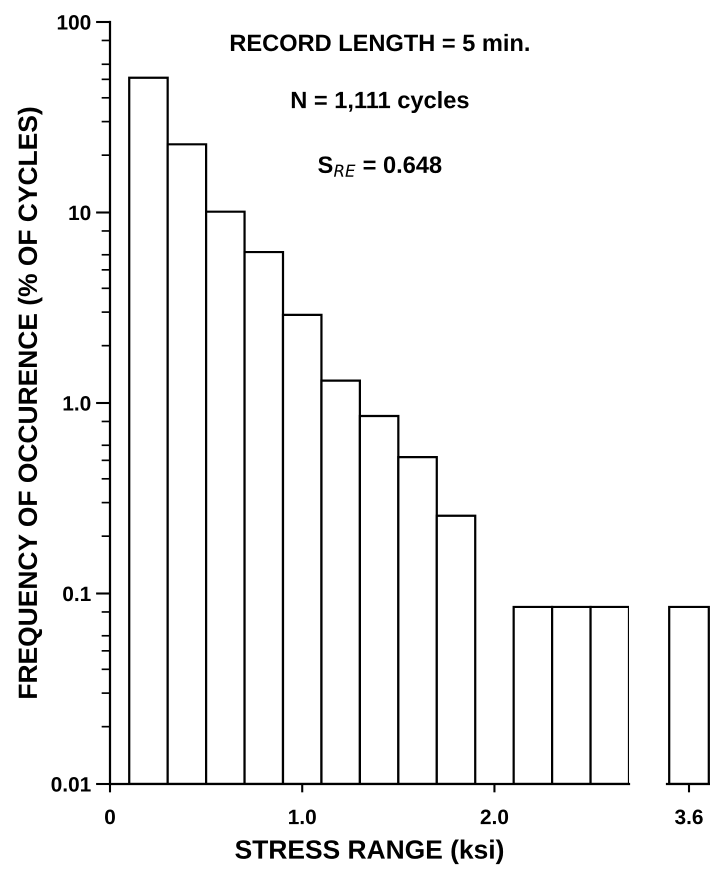 This screenshot has width=710, height=874. Describe the element at coordinates (74, 22) in the screenshot. I see `y-tick-label: 100` at that location.